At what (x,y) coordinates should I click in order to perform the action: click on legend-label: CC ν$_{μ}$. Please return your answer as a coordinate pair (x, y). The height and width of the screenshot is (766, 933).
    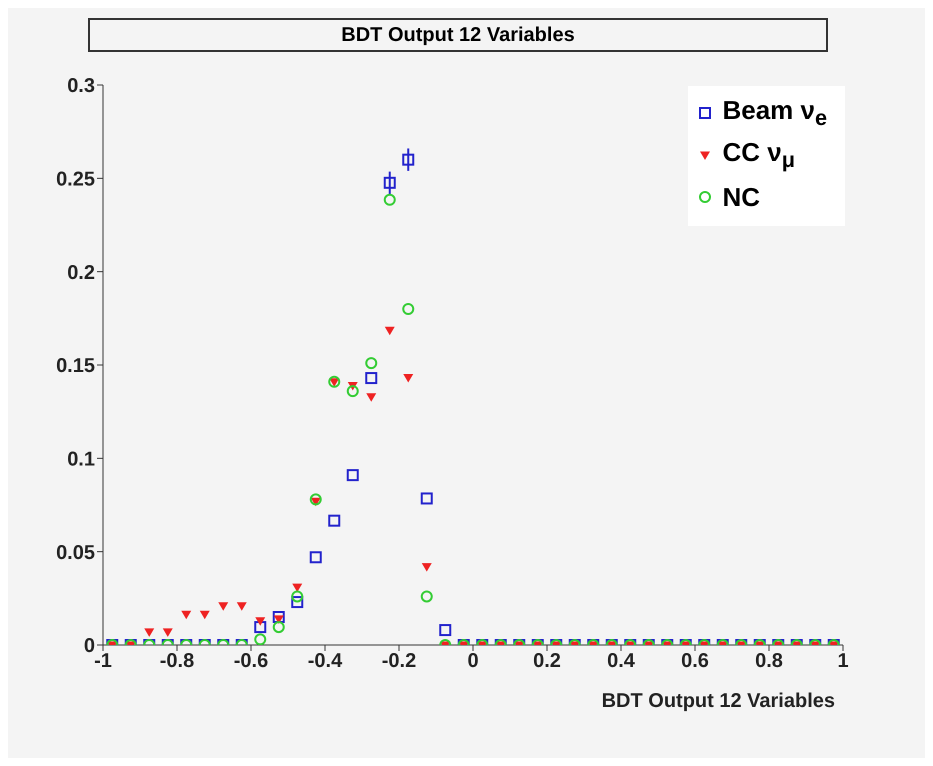
    Looking at the image, I should click on (758, 155).